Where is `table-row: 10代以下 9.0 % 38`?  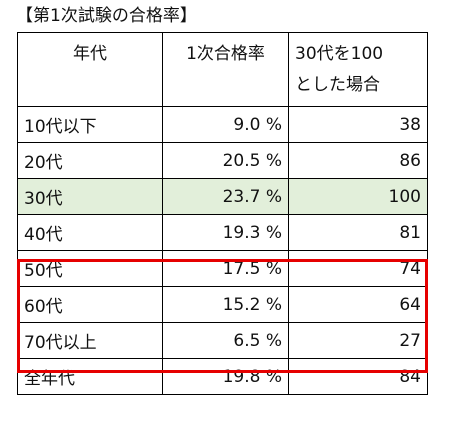
table-row: 10代以下 9.0 % 38 is located at coordinates (222, 124).